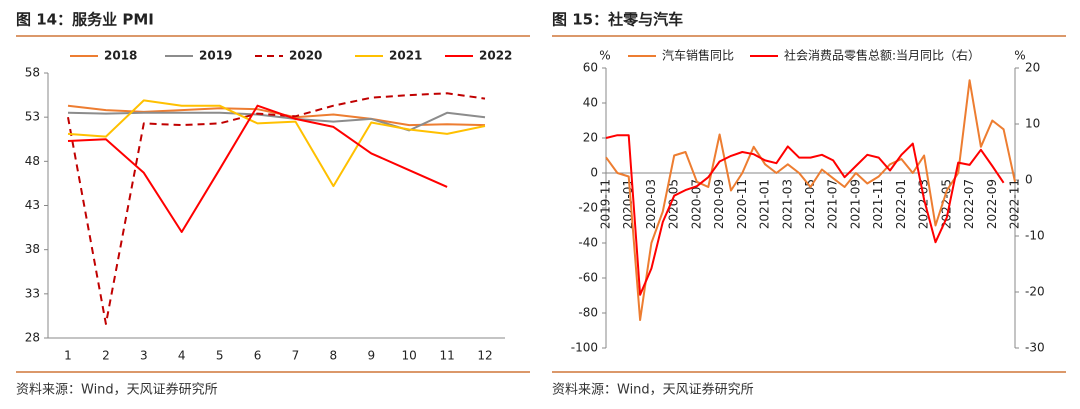  Describe the element at coordinates (617, 20) in the screenshot. I see `chart-title: 图 15：社零与汽车` at that location.